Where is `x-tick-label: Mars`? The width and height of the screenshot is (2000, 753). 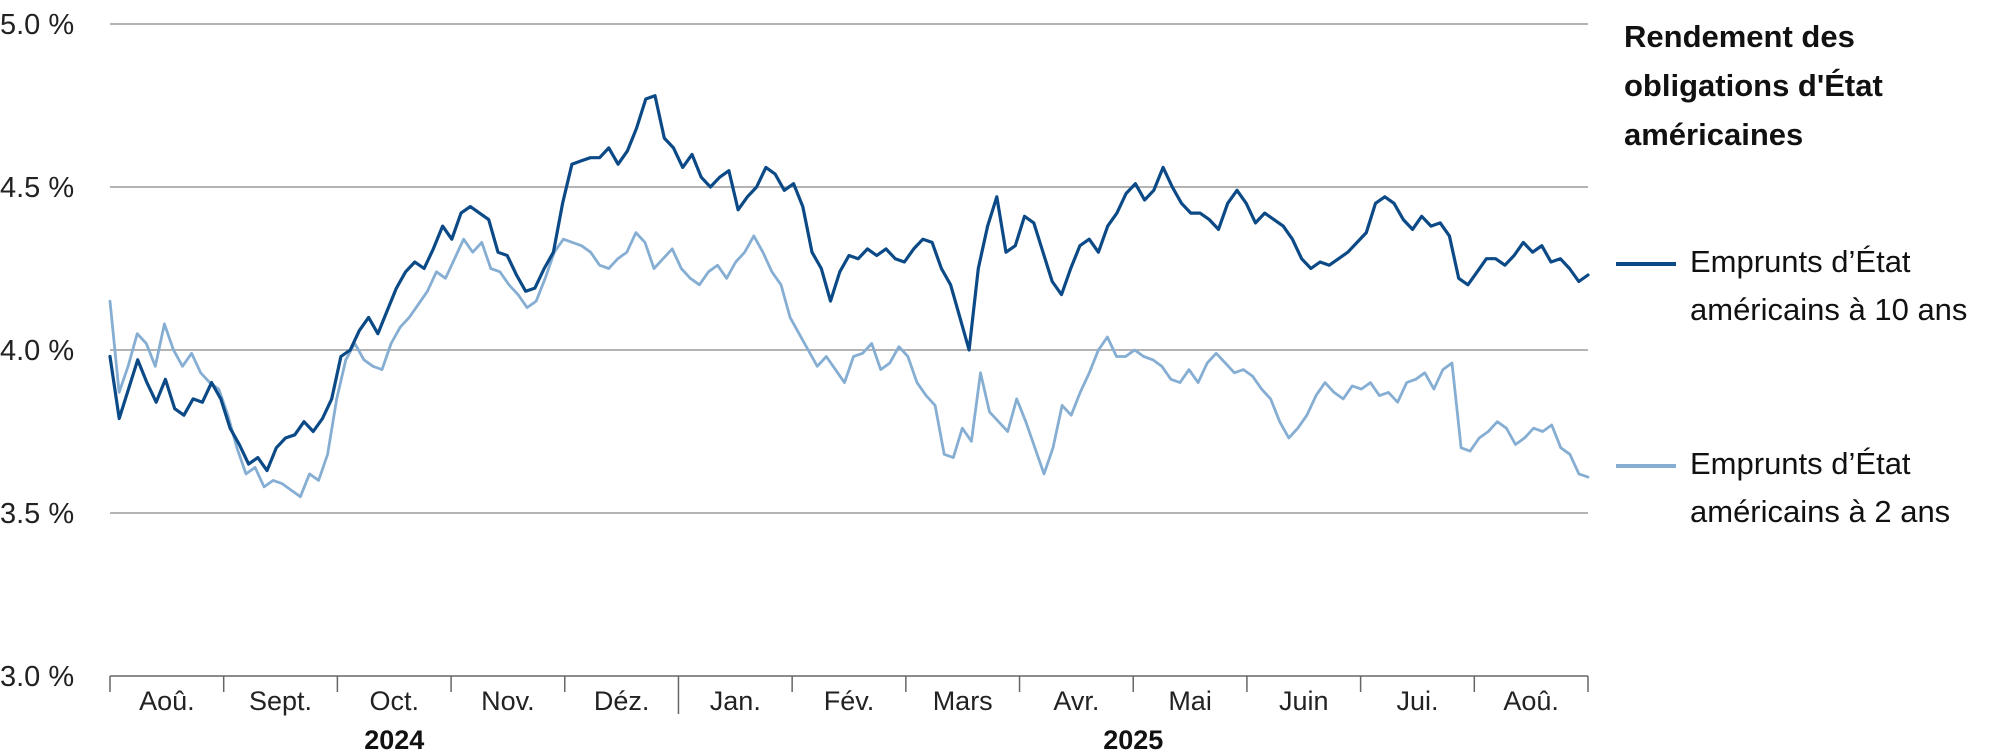 x-tick-label: Mars is located at coordinates (963, 701).